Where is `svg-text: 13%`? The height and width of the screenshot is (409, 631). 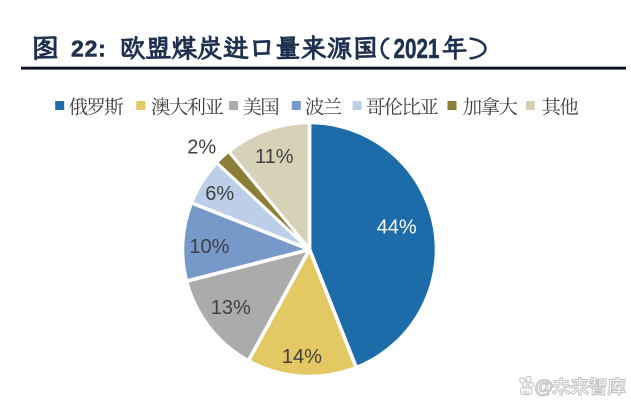
svg-text: 13% is located at coordinates (231, 308).